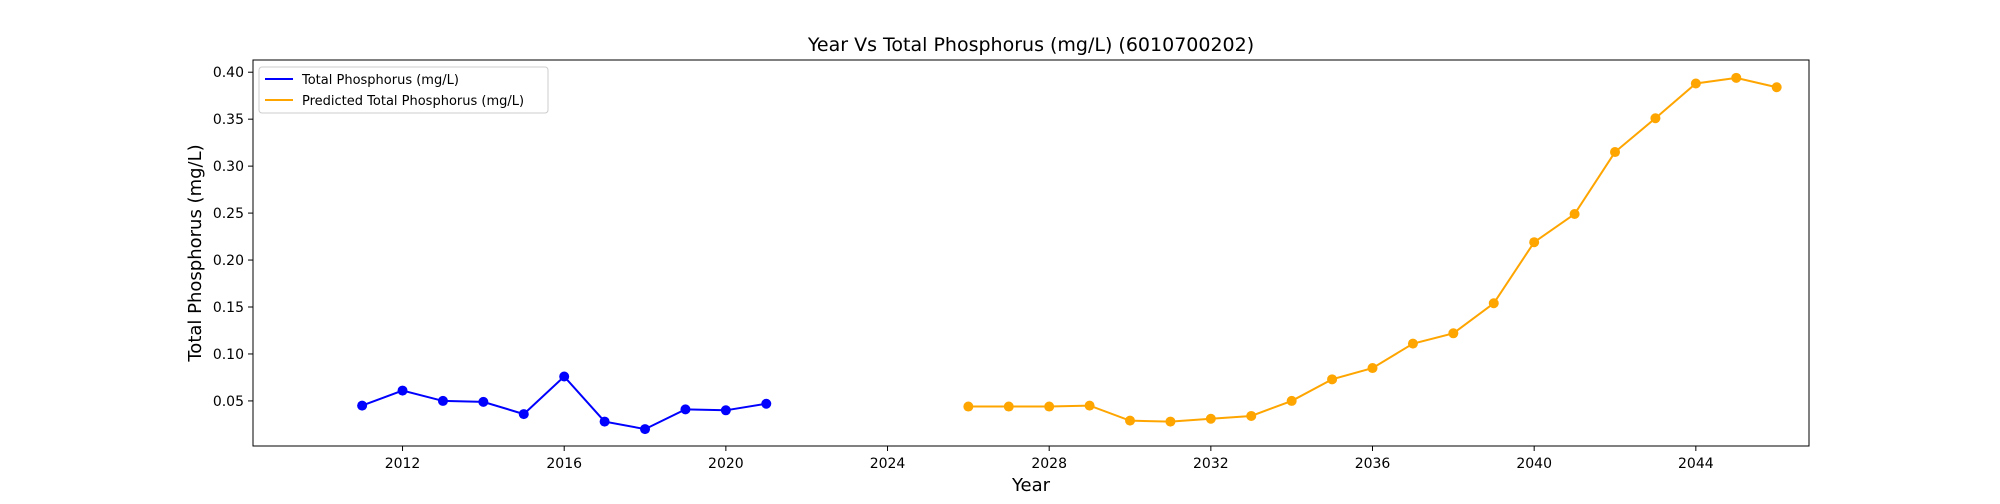 Image resolution: width=2000 pixels, height=504 pixels. What do you see at coordinates (888, 464) in the screenshot?
I see `x-tick-label: 2024` at bounding box center [888, 464].